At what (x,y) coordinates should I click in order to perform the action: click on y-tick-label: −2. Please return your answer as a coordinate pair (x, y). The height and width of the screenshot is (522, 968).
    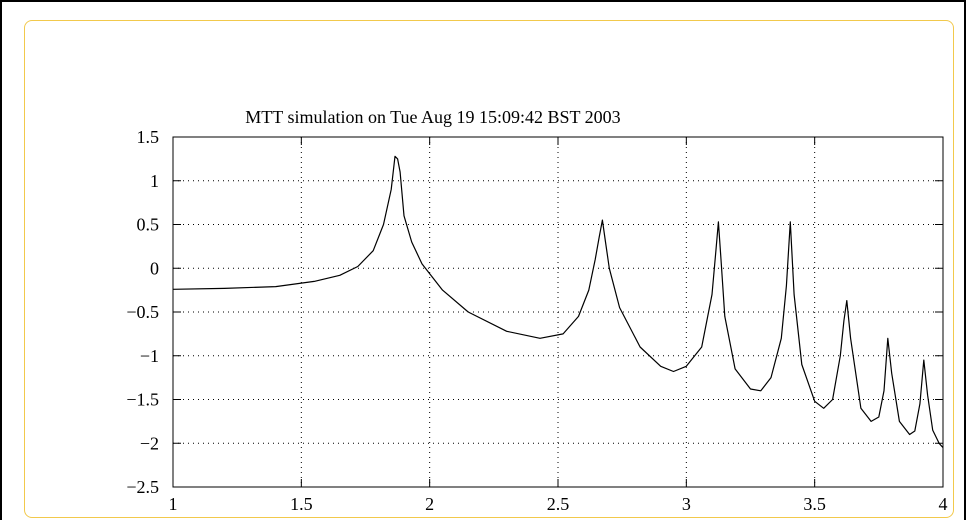
    Looking at the image, I should click on (149, 443).